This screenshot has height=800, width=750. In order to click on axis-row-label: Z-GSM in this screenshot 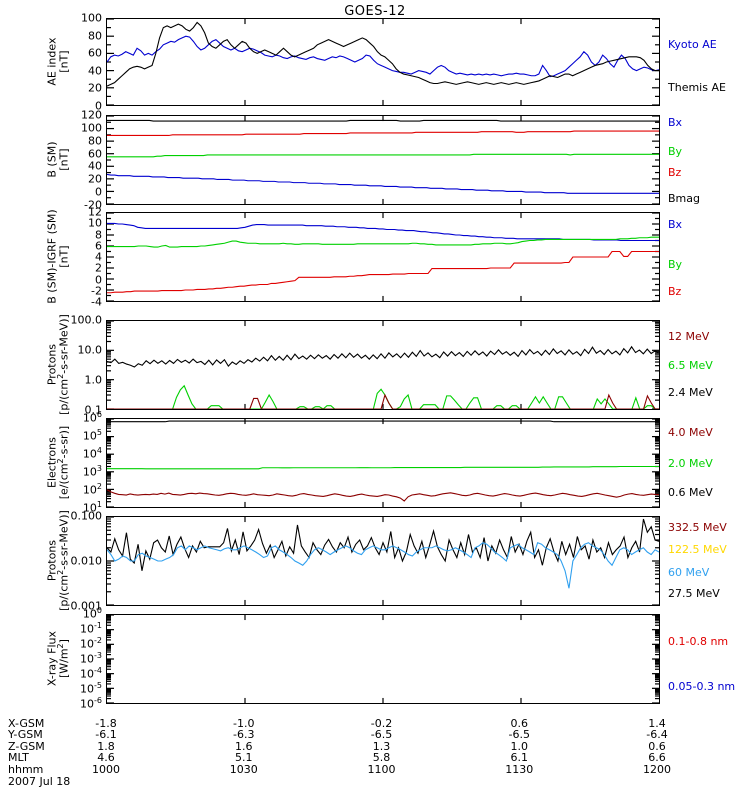, I will do `click(26, 746)`.